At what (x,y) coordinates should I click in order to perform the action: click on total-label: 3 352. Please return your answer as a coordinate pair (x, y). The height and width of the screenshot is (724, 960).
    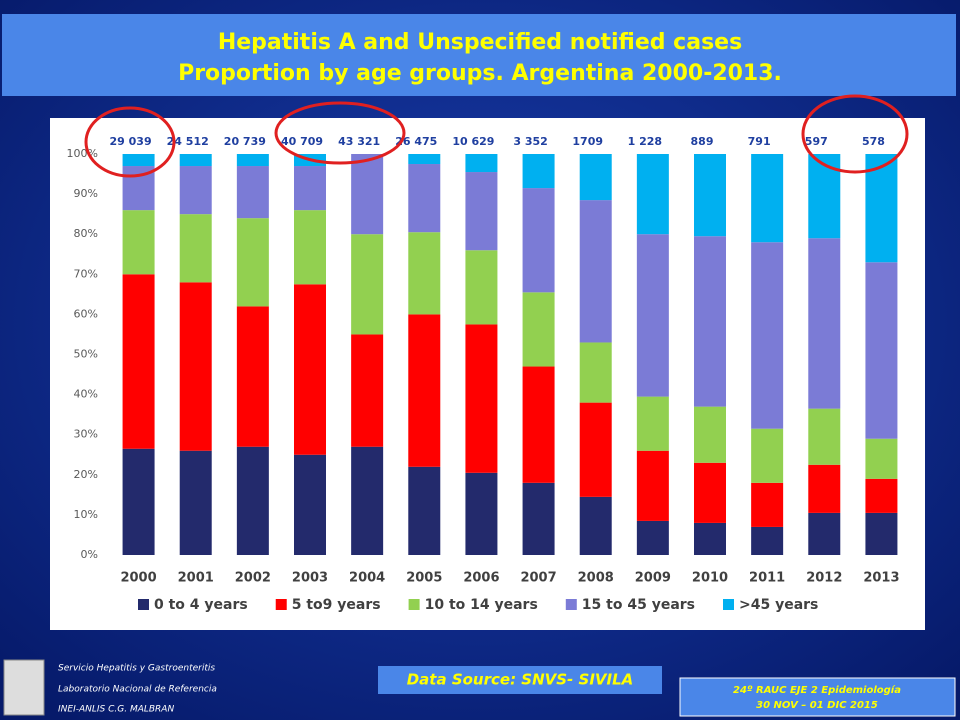
    Looking at the image, I should click on (530, 141).